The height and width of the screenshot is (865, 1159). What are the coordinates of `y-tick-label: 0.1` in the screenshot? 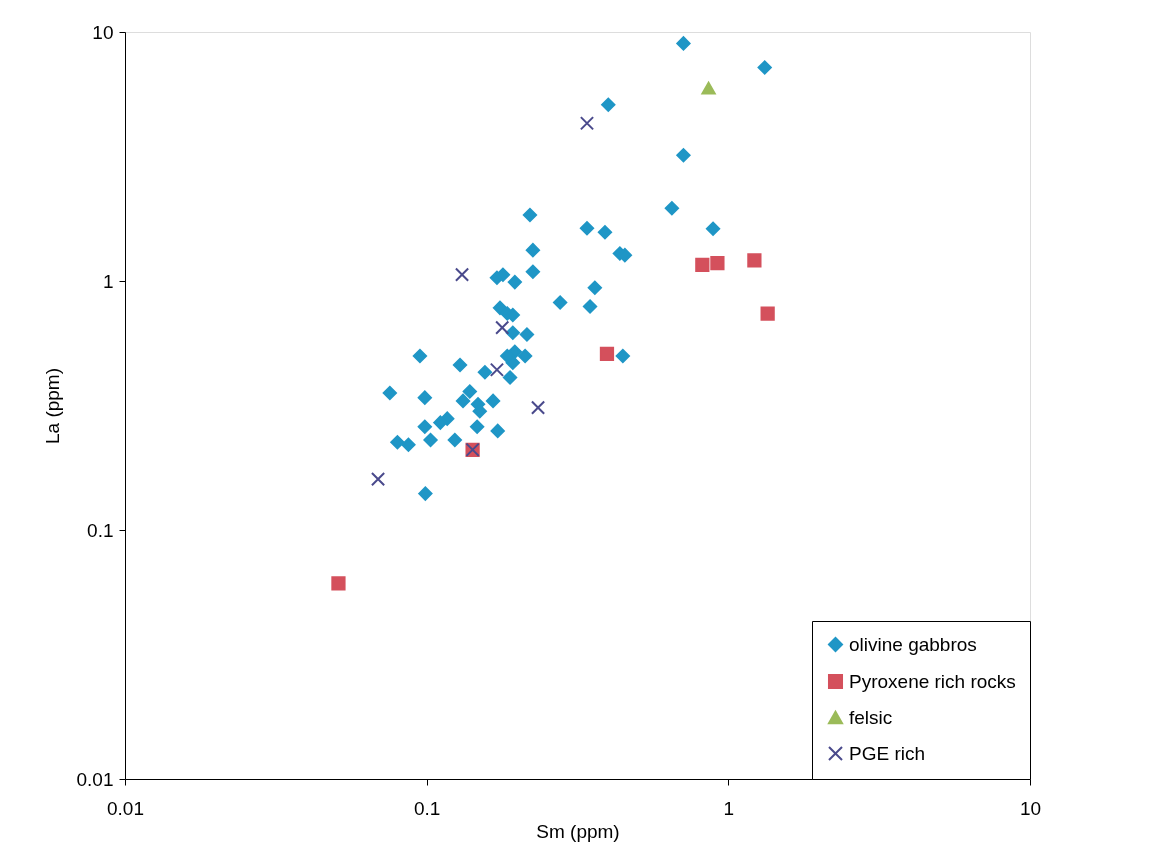 It's located at (100, 530).